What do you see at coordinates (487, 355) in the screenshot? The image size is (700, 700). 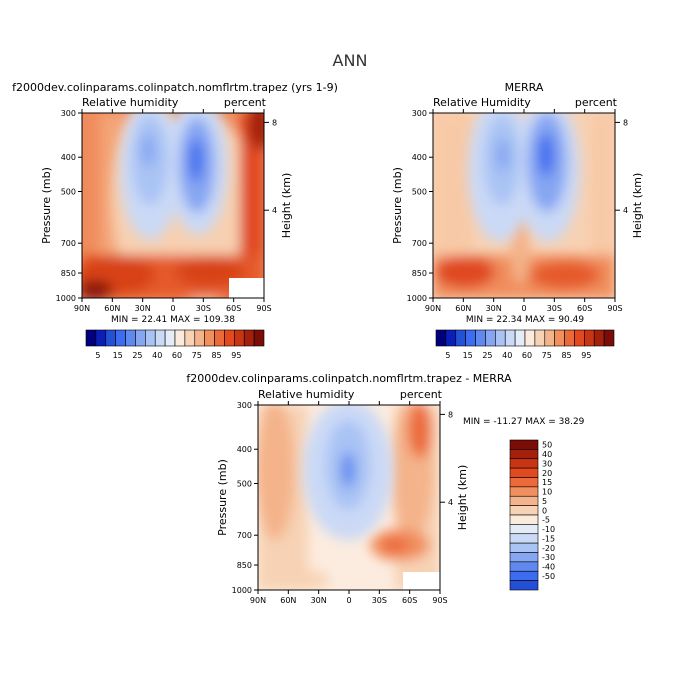 I see `colorbar-label: 25` at bounding box center [487, 355].